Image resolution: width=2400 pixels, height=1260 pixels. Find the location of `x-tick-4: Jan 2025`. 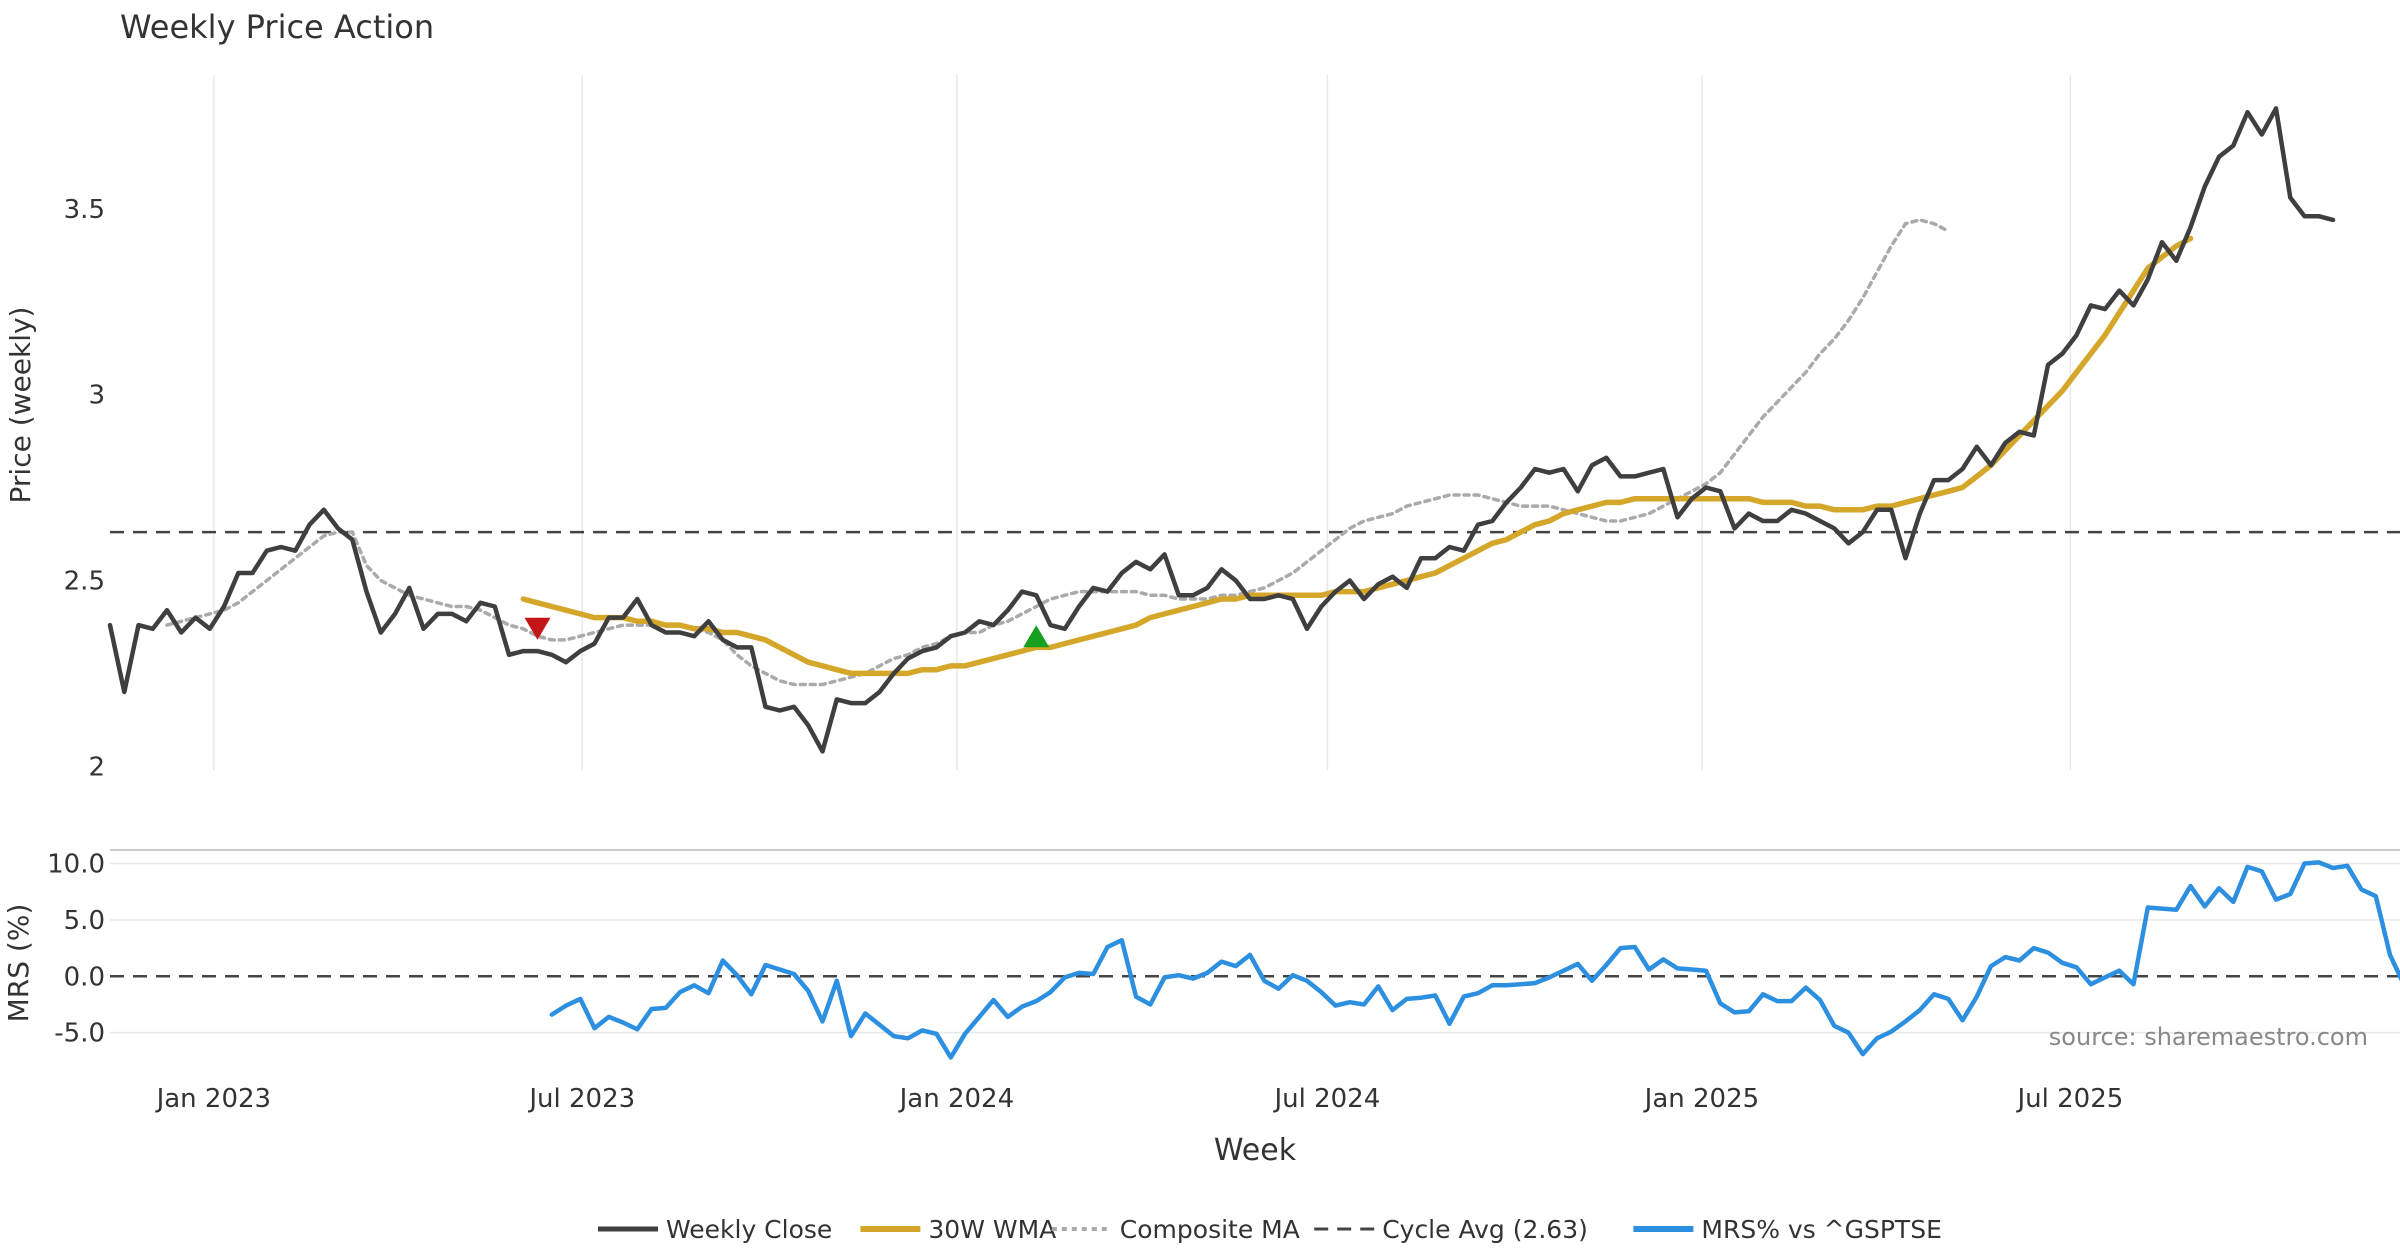

x-tick-4: Jan 2025 is located at coordinates (1701, 1099).